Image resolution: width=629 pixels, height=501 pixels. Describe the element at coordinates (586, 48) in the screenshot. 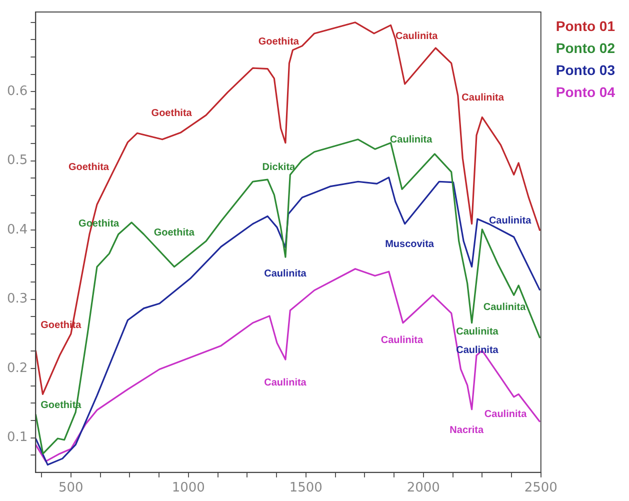

I see `text: Ponto 02` at that location.